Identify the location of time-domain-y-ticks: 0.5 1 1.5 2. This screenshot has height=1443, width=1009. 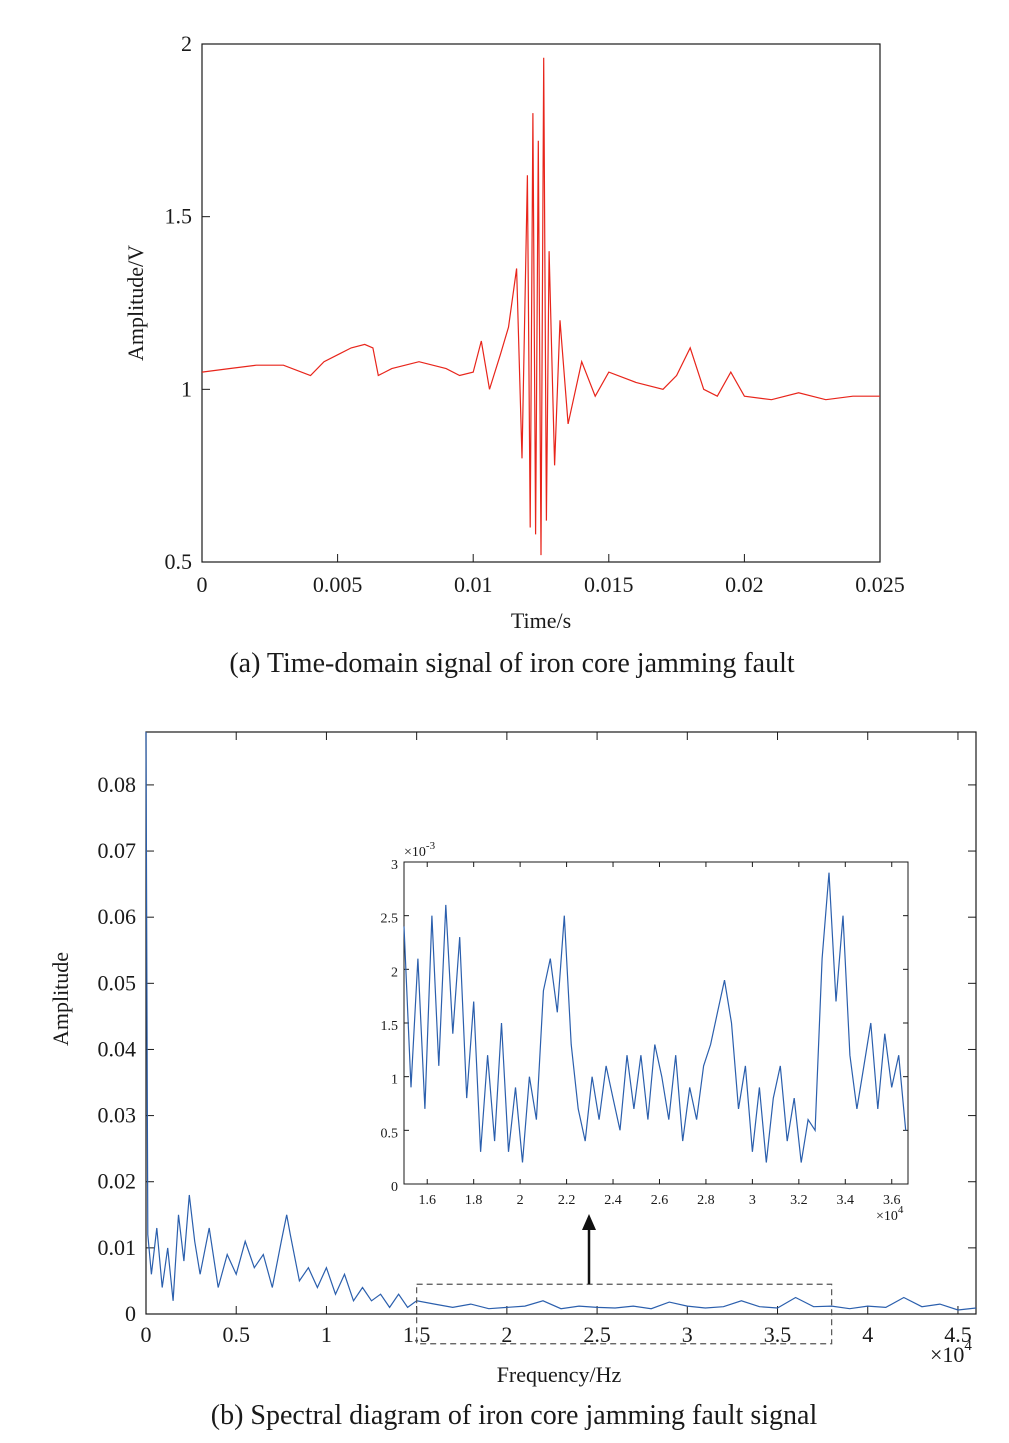
(187, 302).